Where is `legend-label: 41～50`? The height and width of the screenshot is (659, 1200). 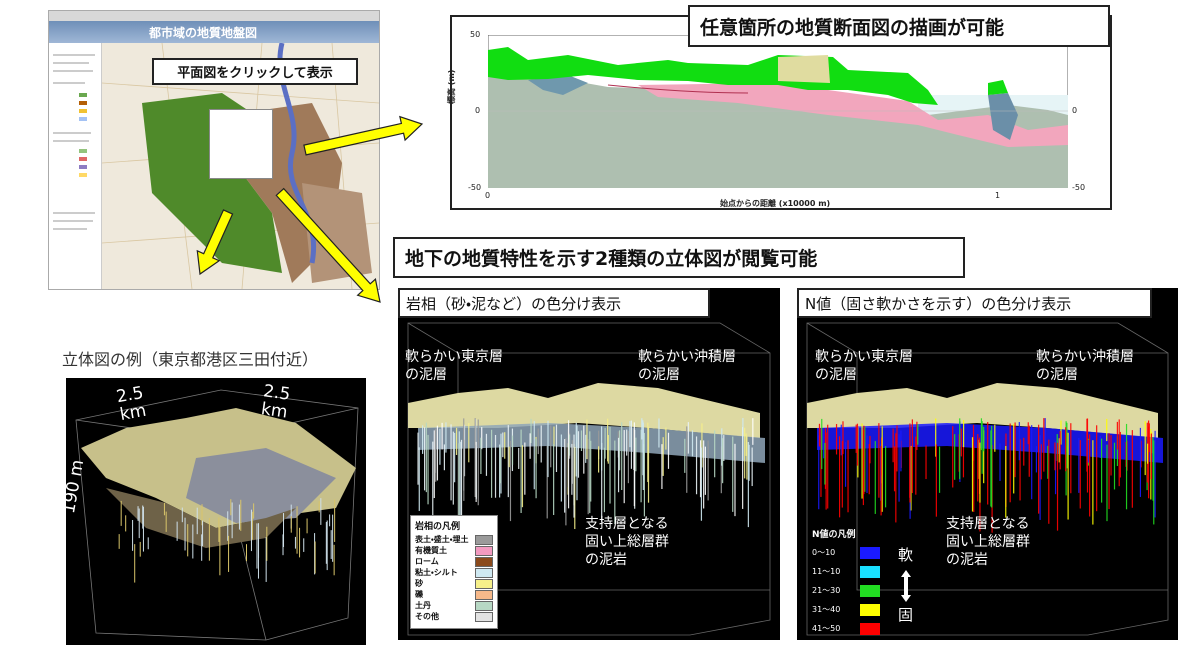 legend-label: 41～50 is located at coordinates (826, 628).